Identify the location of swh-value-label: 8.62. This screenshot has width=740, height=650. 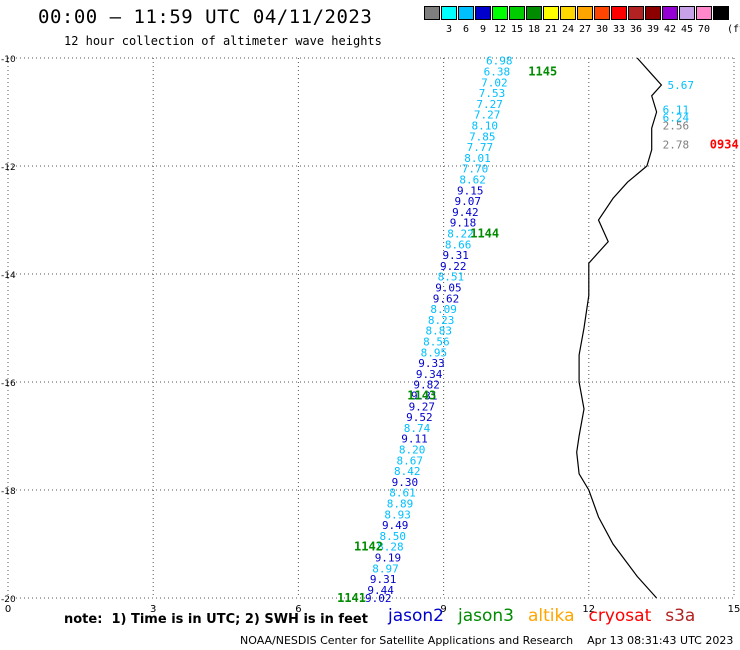
(472, 180).